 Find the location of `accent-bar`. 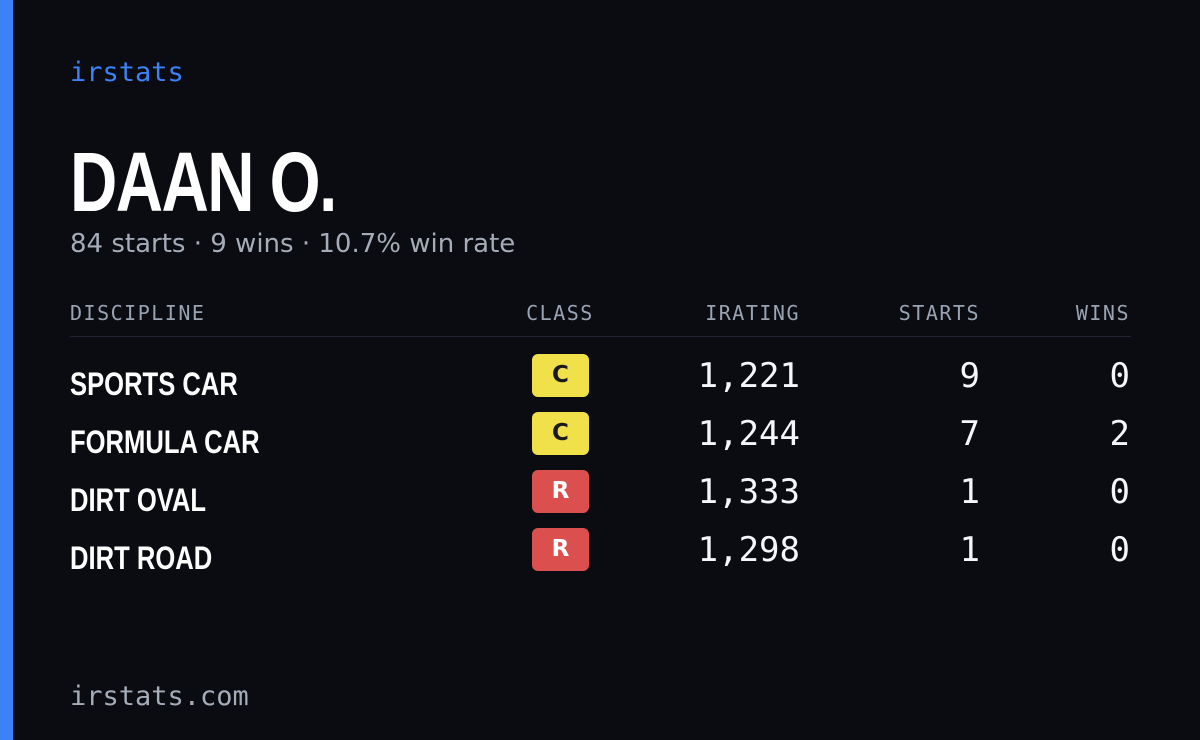

accent-bar is located at coordinates (6, 370).